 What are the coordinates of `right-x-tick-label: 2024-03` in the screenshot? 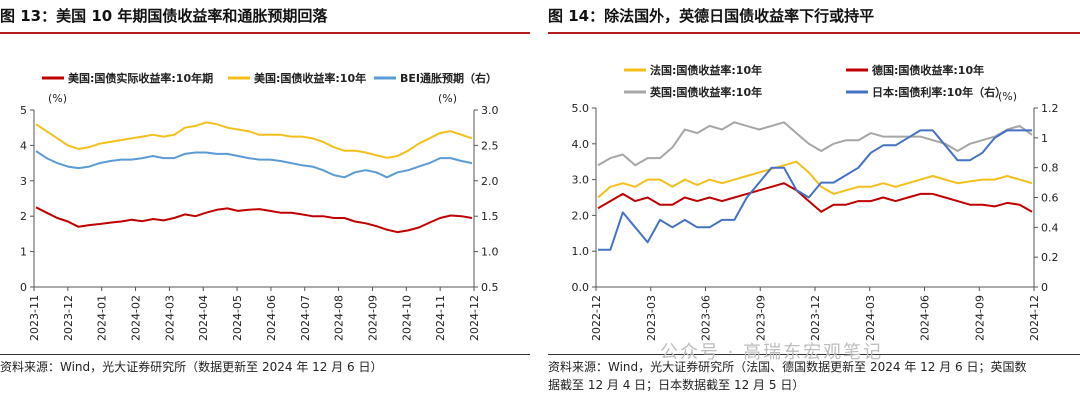 It's located at (870, 318).